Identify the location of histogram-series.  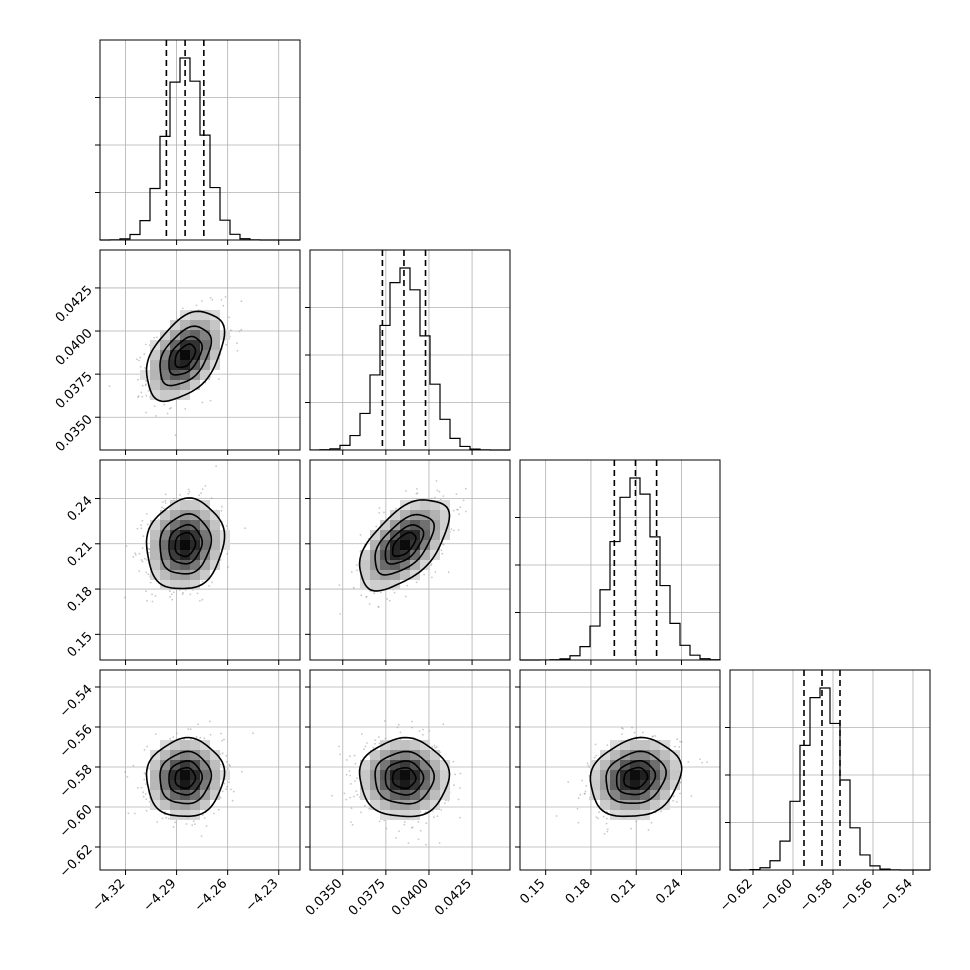
(199, 149).